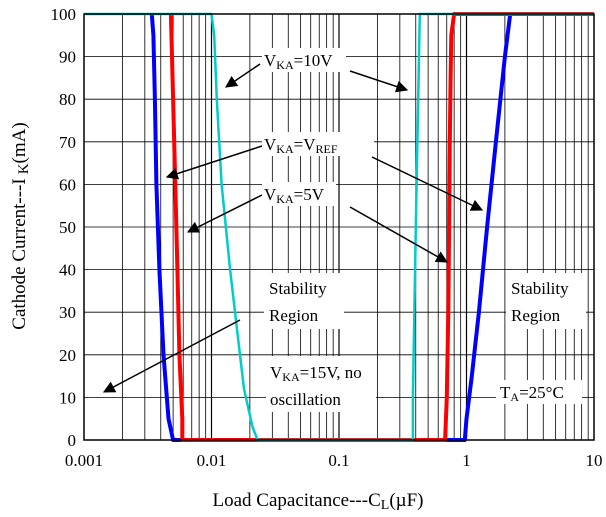 The image size is (606, 517). I want to click on y-tick-label: 50, so click(67, 227).